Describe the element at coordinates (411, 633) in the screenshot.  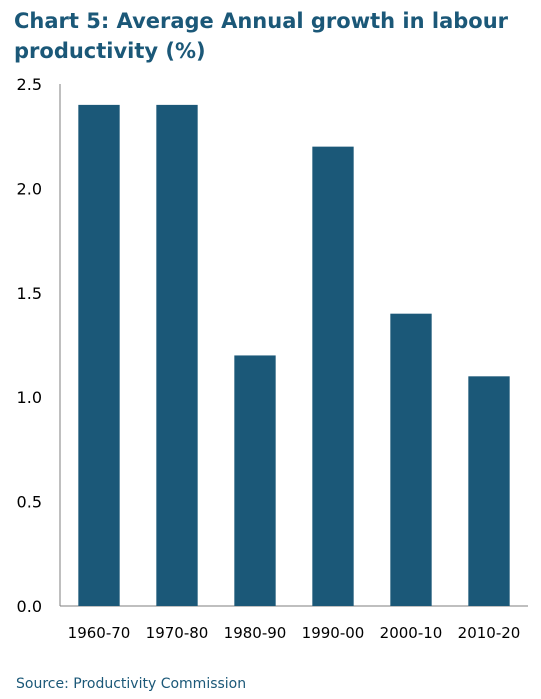
I see `x-tick-label: 2000-10` at that location.